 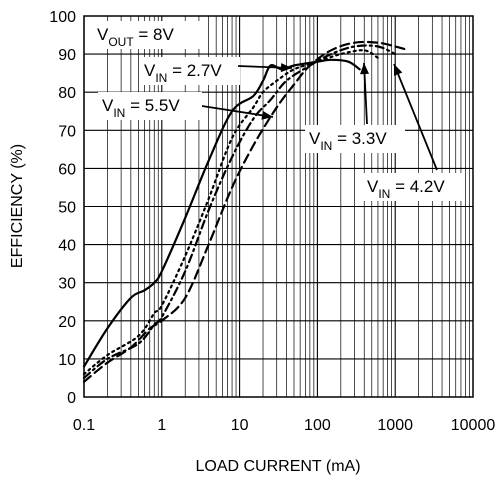 I want to click on vin-5-5-label-bg, so click(x=150, y=106).